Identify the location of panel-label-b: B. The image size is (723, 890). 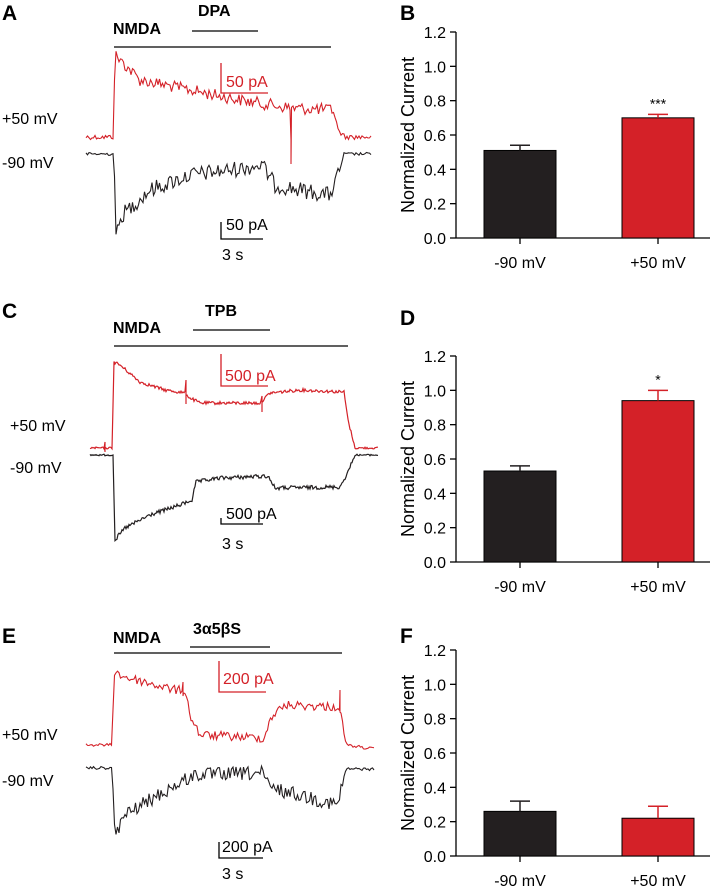
(407, 13).